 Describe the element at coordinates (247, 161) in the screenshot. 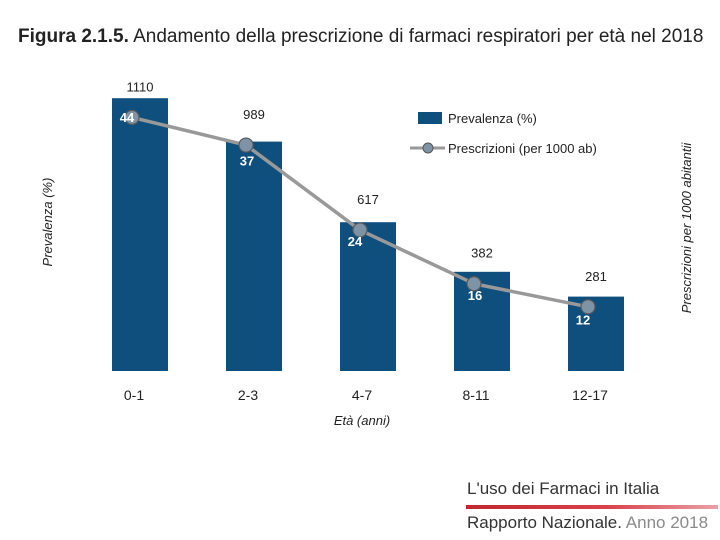

I see `bar-value-label: 37` at that location.